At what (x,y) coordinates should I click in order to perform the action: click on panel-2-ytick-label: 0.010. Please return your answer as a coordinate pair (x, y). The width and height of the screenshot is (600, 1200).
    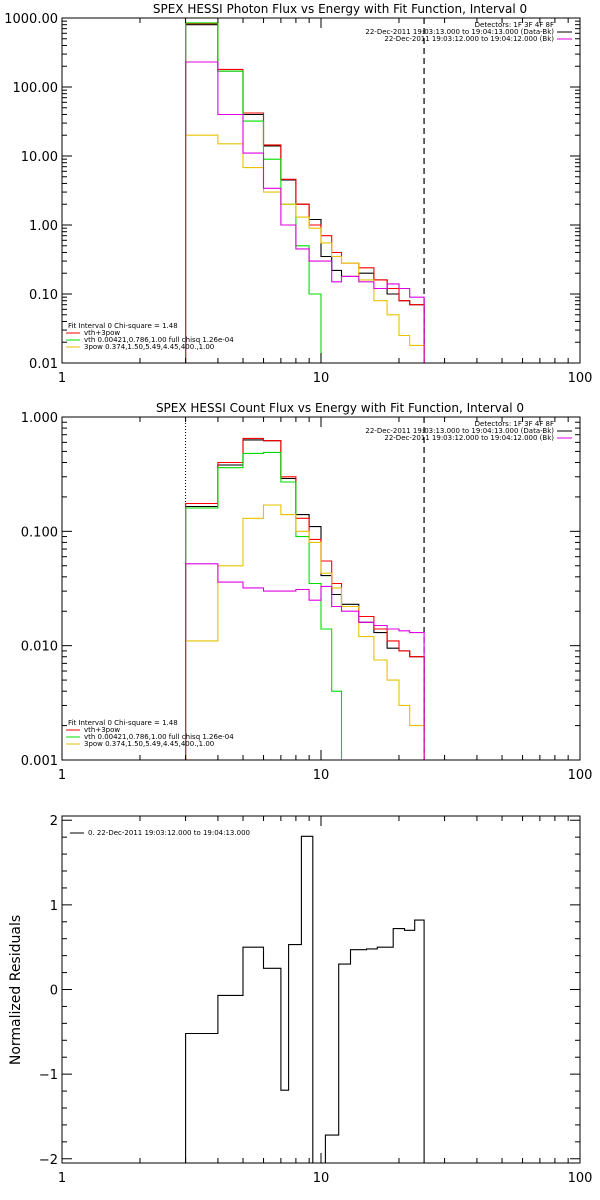
    Looking at the image, I should click on (39, 647).